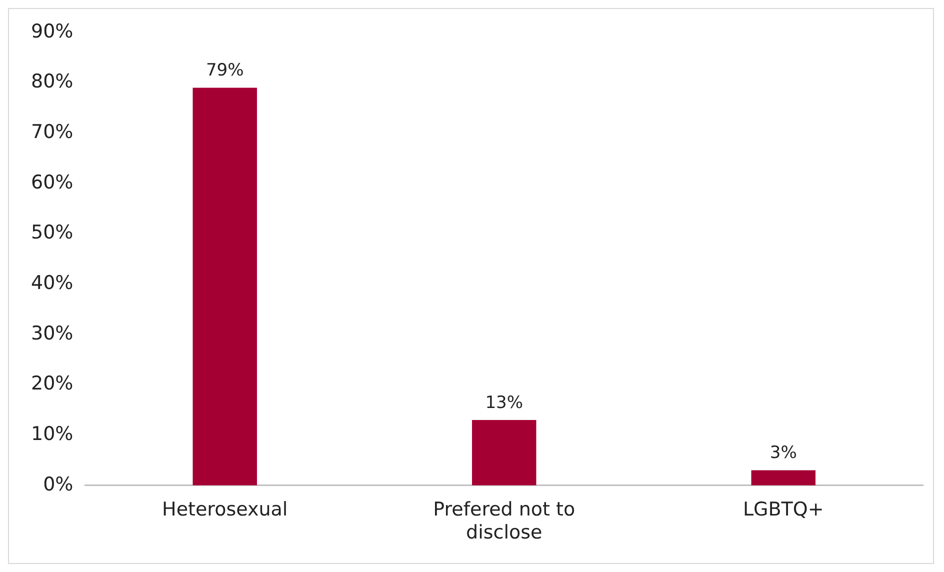  I want to click on y-tick-label: 20%, so click(52, 383).